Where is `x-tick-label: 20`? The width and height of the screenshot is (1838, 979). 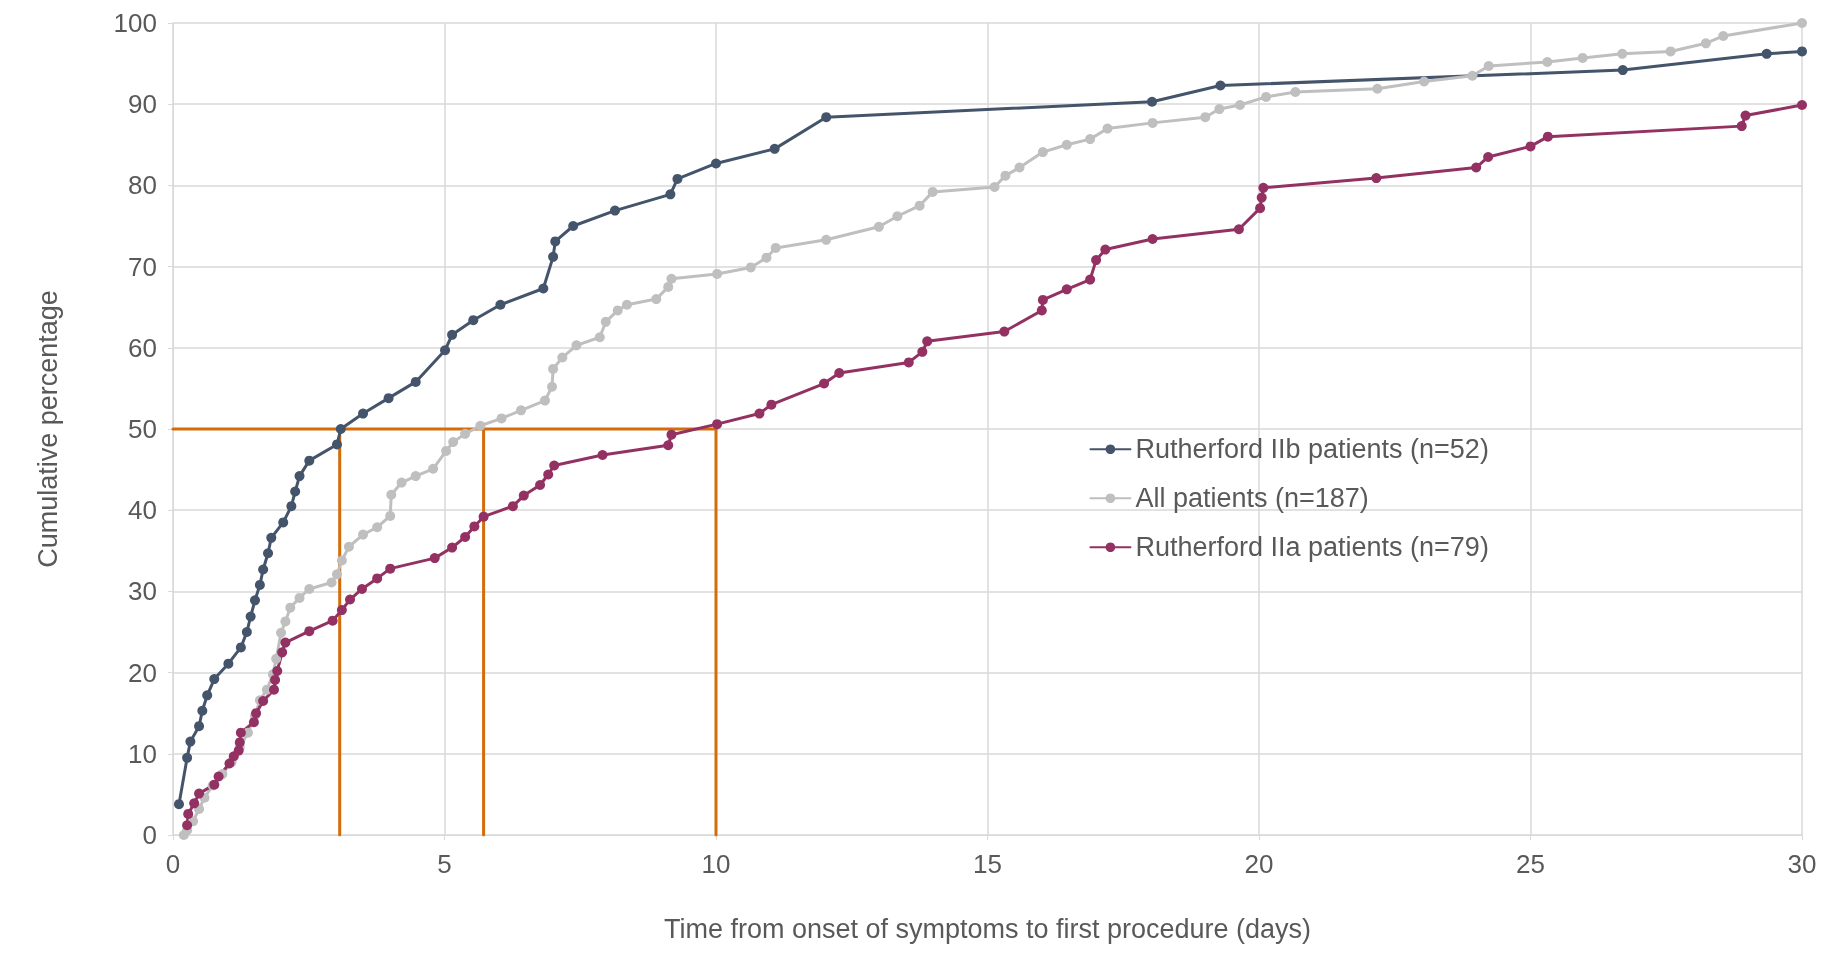
x-tick-label: 20 is located at coordinates (1259, 864).